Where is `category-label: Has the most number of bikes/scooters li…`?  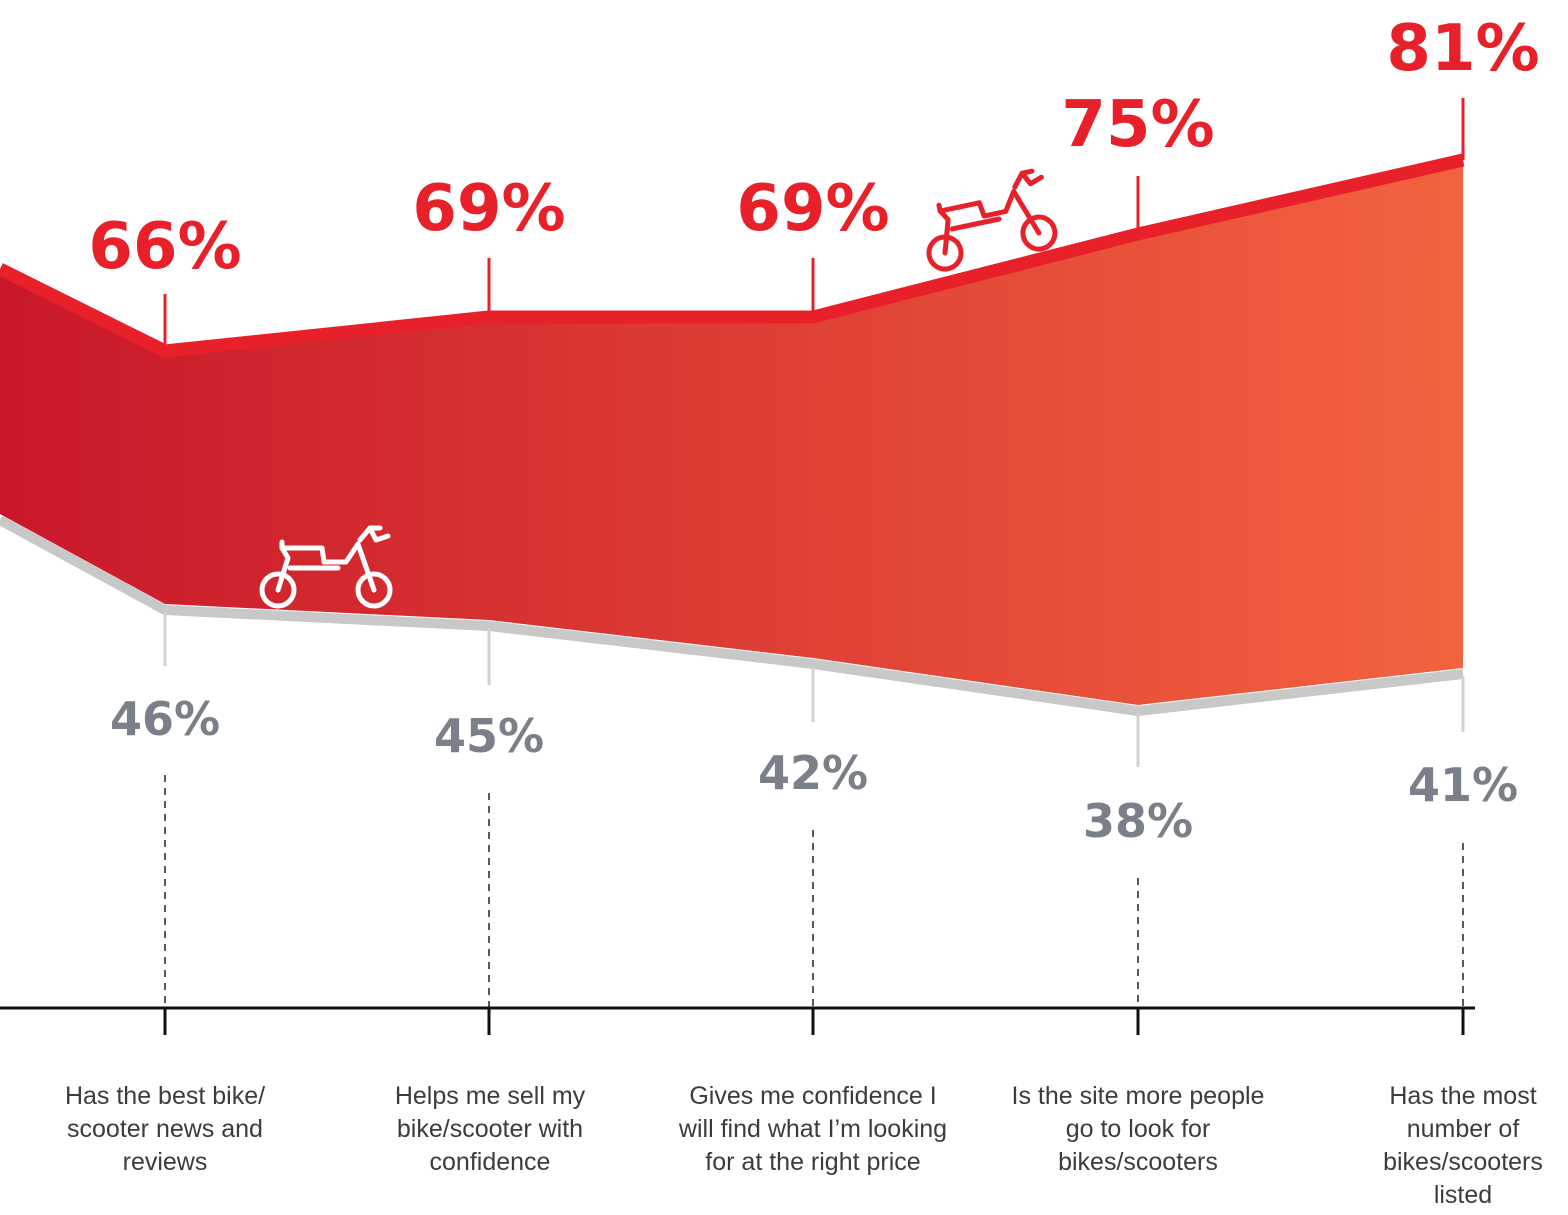
category-label: Has the most number of bikes/scooters li… is located at coordinates (1463, 1145).